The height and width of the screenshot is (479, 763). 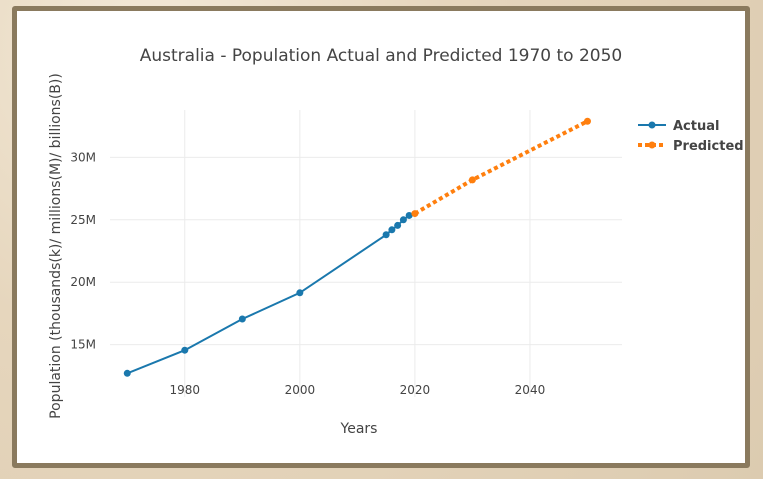 What do you see at coordinates (358, 390) in the screenshot?
I see `x-axis-ticks: 1980 2000 2020 2040` at bounding box center [358, 390].